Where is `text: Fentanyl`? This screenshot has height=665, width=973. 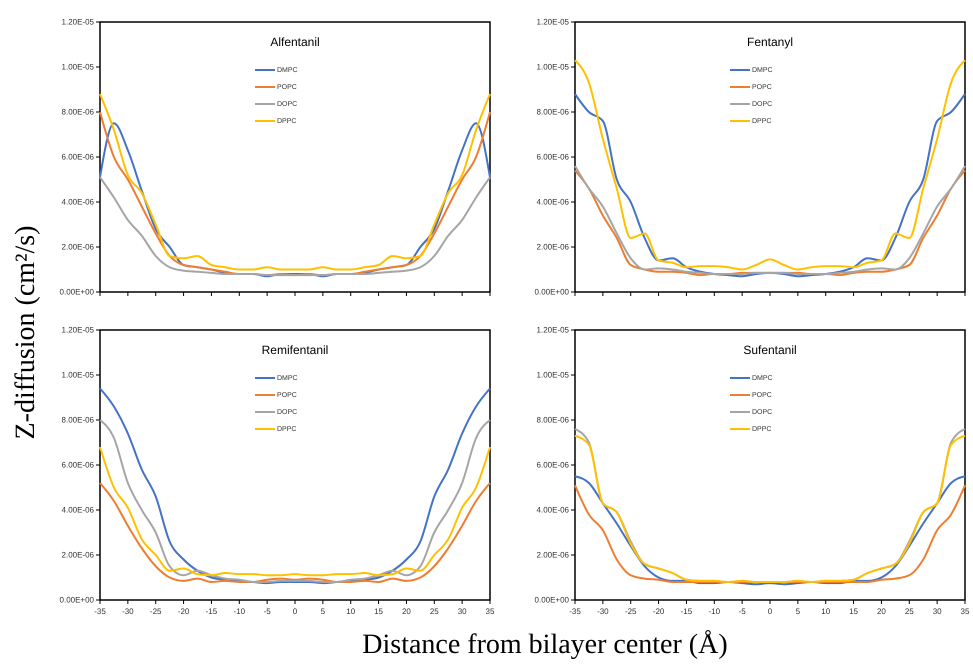 text: Fentanyl is located at coordinates (770, 42).